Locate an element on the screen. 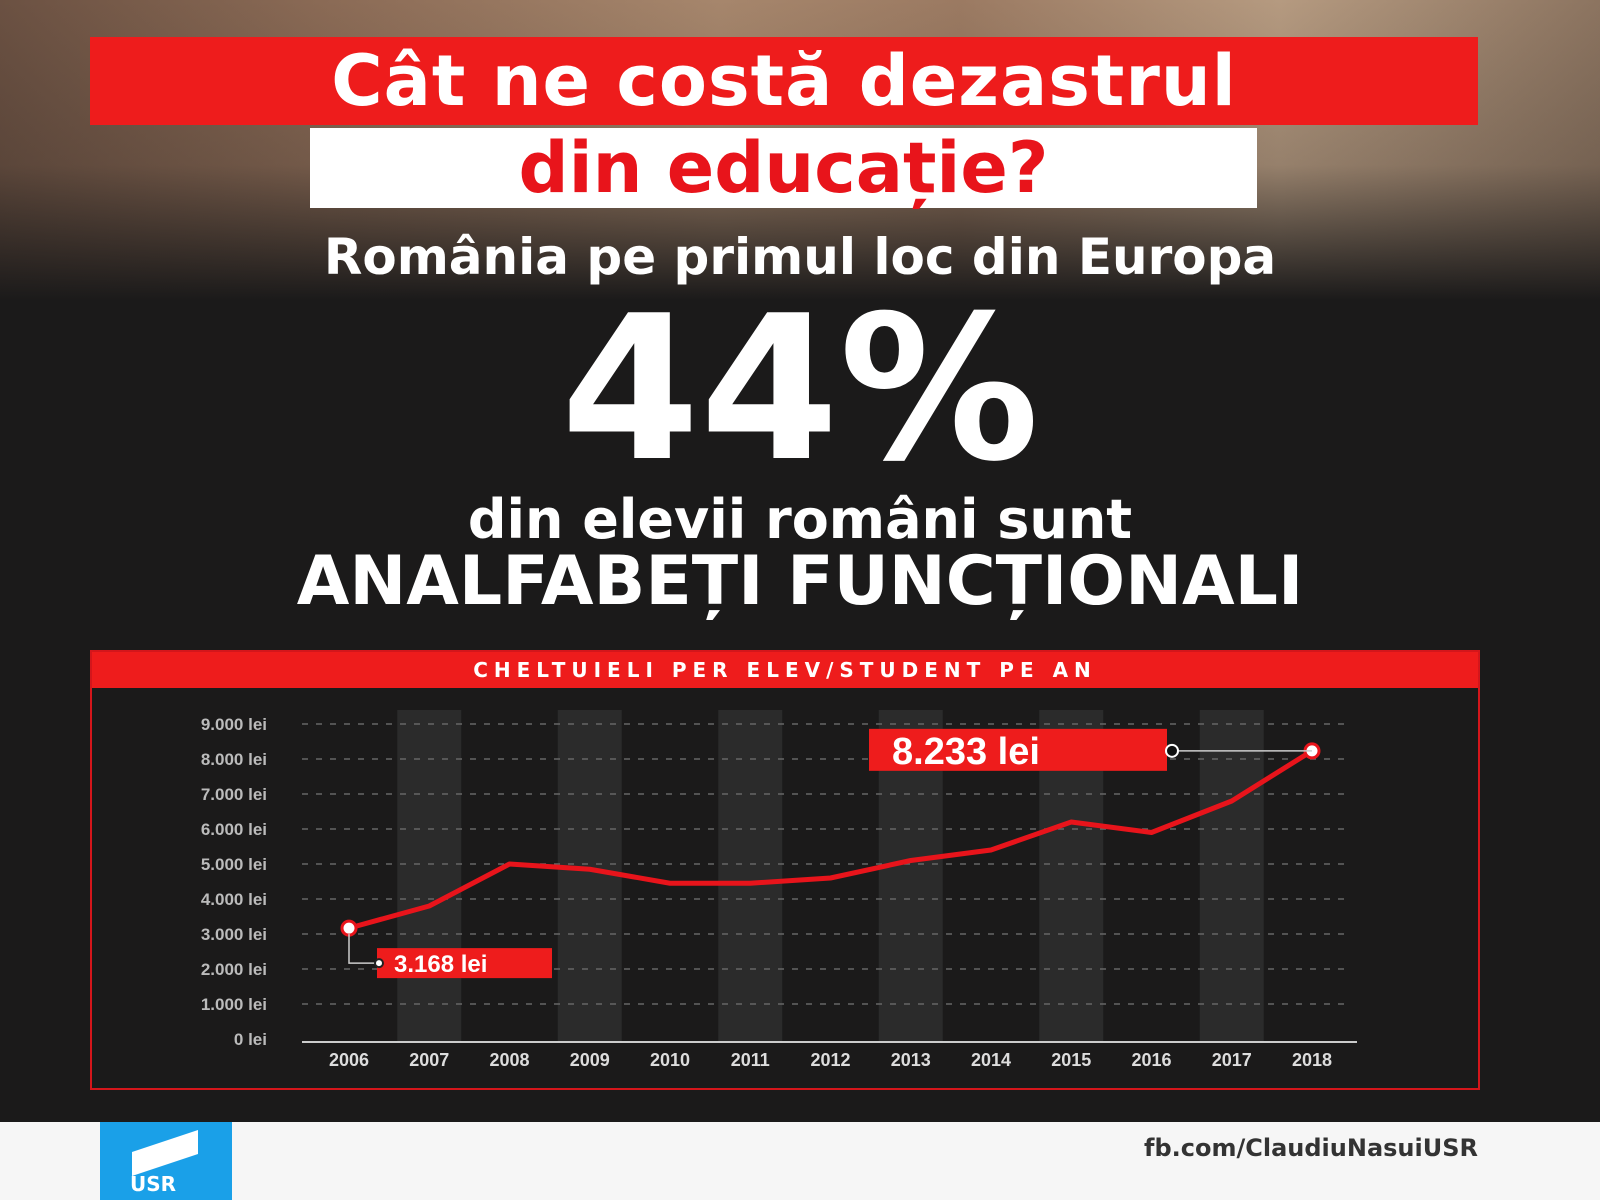  usr-logo: USR is located at coordinates (166, 1161).